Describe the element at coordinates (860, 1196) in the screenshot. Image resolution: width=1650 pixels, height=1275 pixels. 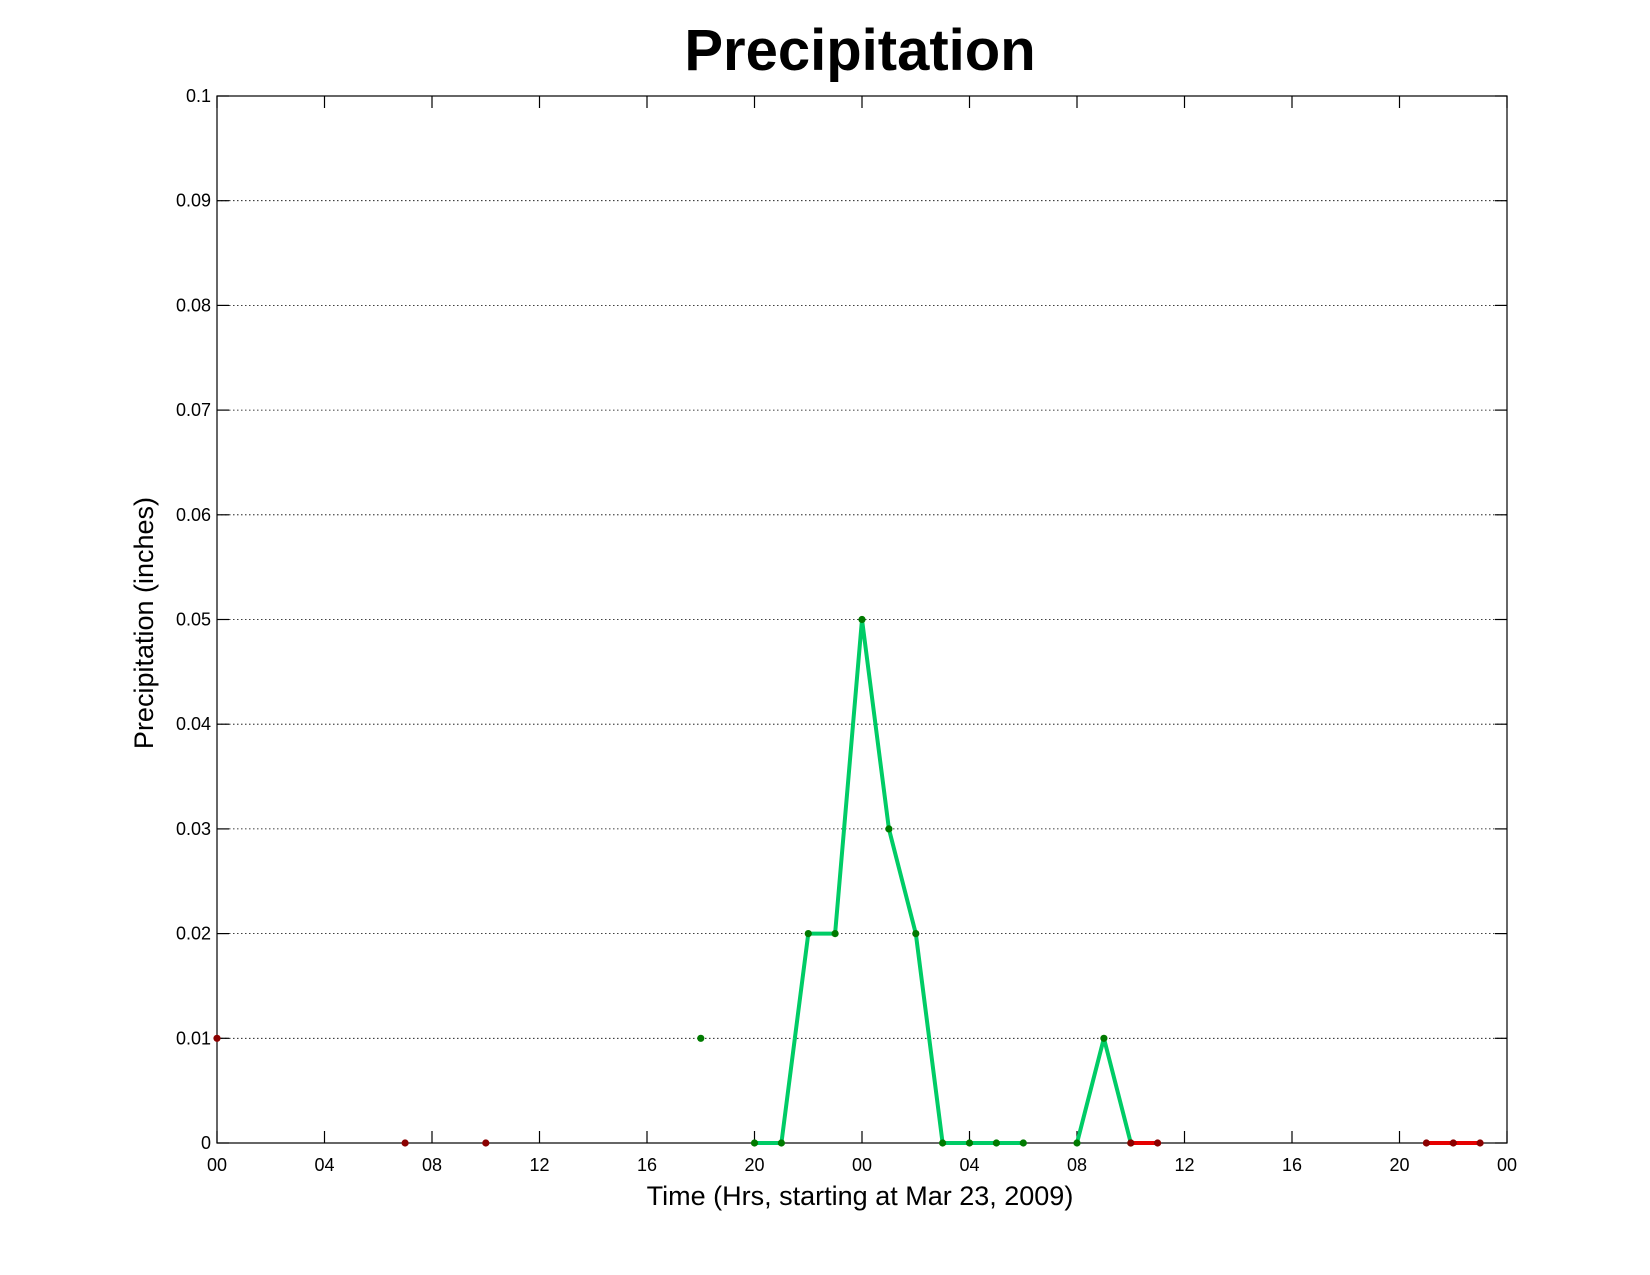
I see `x-axis-label: Time (Hrs, starting at Mar 23, 2009)` at that location.